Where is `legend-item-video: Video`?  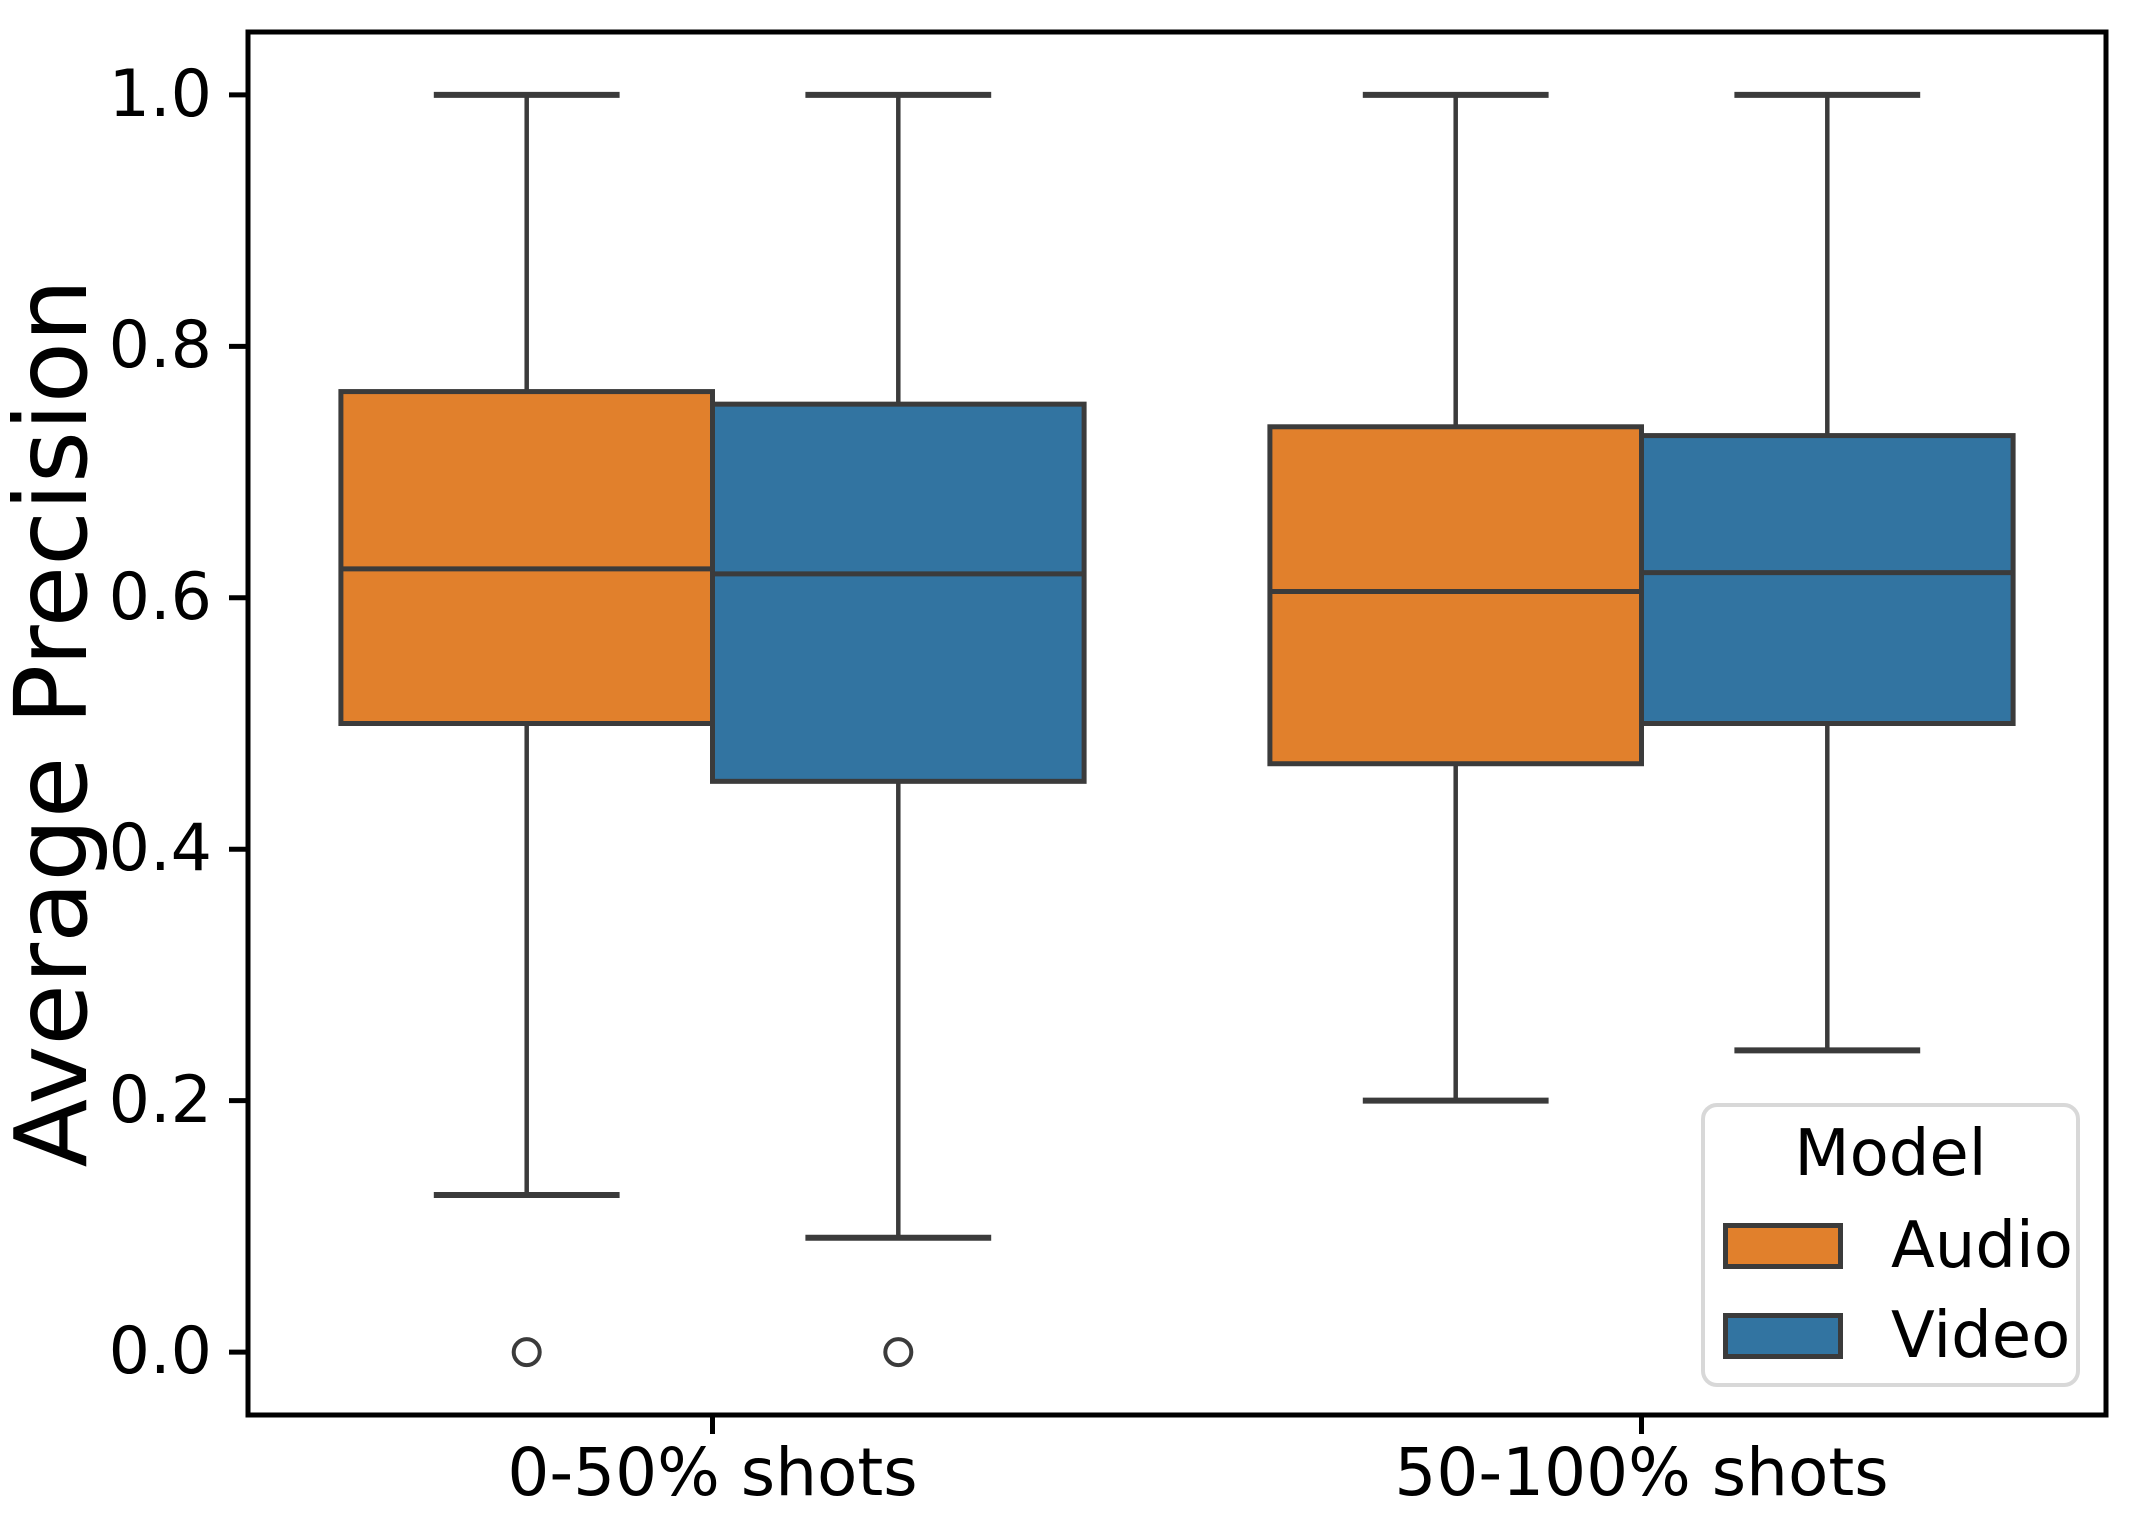
legend-item-video: Video is located at coordinates (1899, 1336).